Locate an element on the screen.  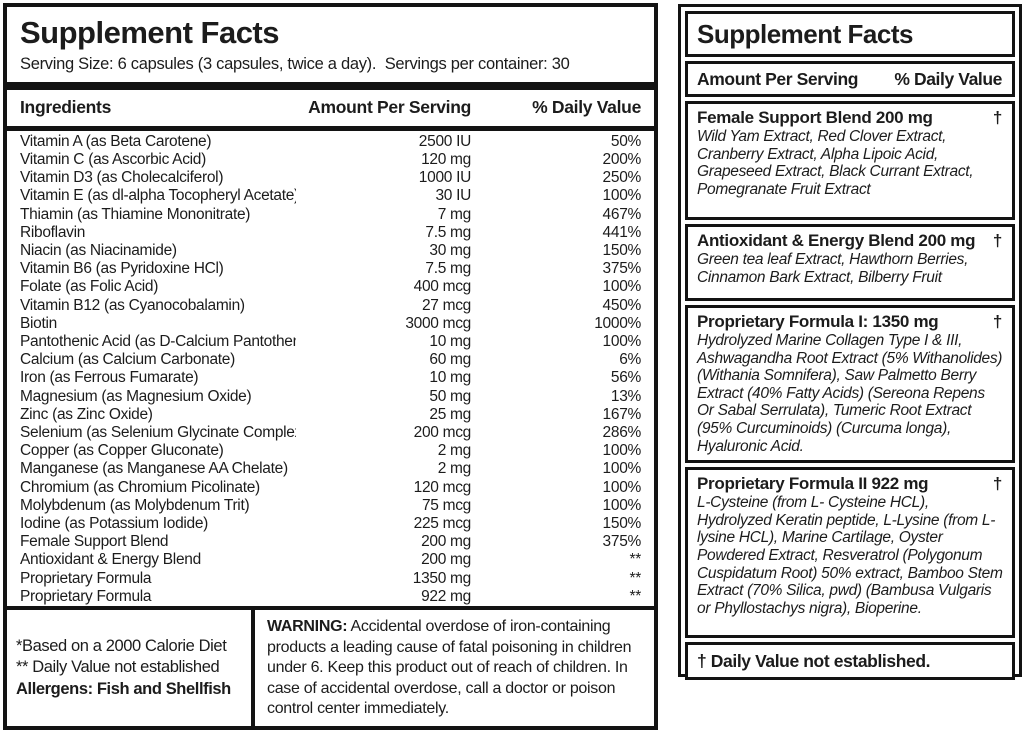
ingredient-amount: 27 mcg is located at coordinates (446, 305).